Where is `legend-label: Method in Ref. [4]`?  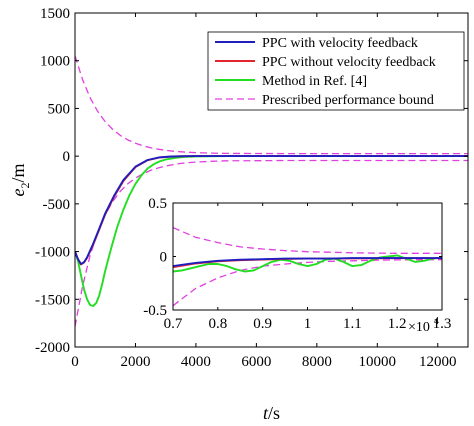
legend-label: Method in Ref. [4] is located at coordinates (314, 81).